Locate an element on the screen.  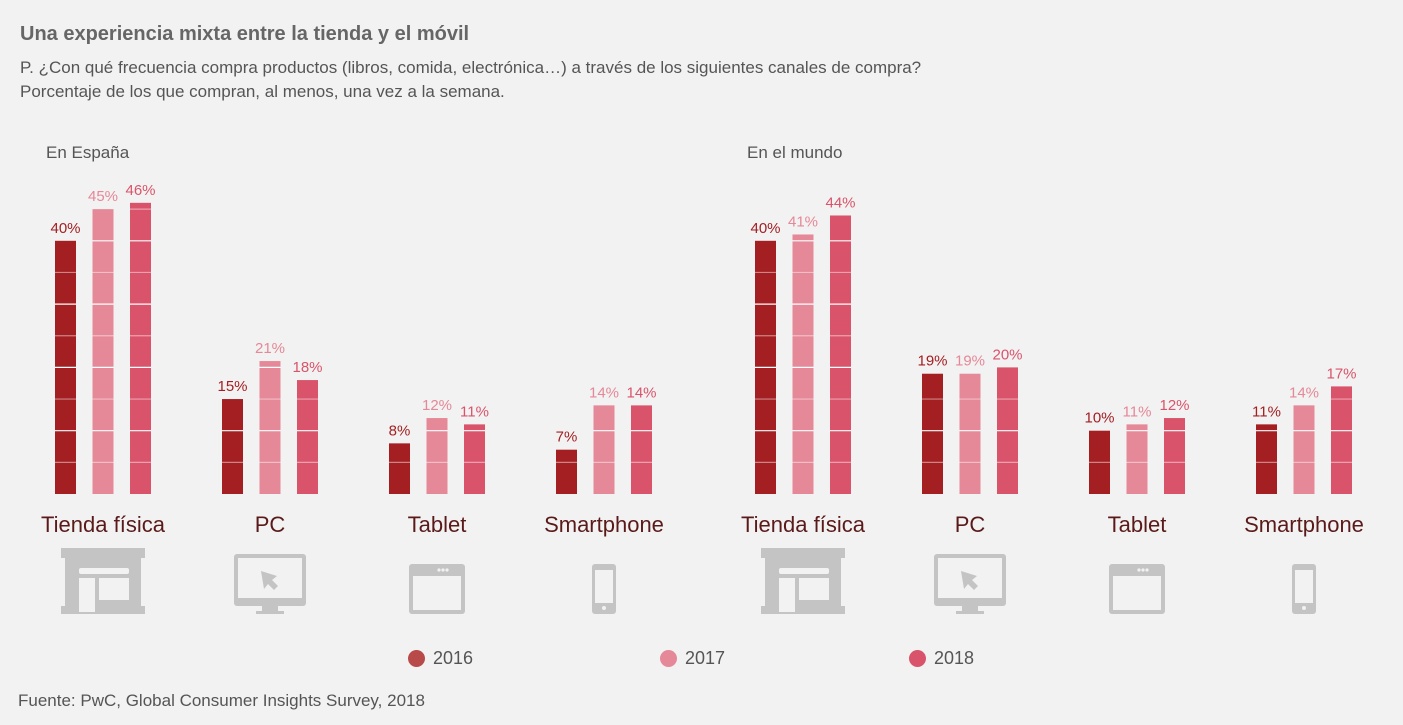
category-group: 15% 21% 18% PC is located at coordinates (270, 477).